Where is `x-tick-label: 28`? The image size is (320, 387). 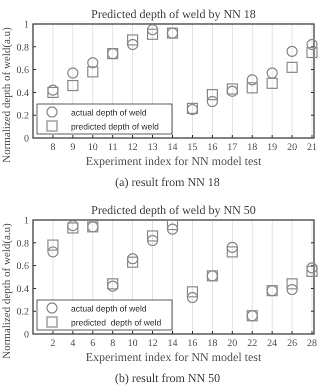
x-tick-label: 28 is located at coordinates (312, 343).